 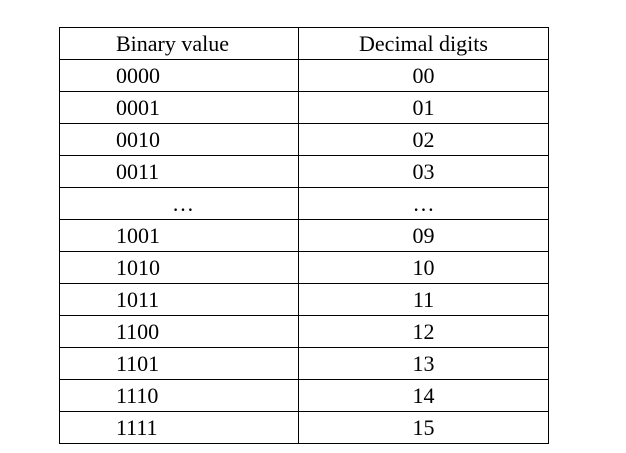 I want to click on table-row: 1001 09, so click(x=304, y=235).